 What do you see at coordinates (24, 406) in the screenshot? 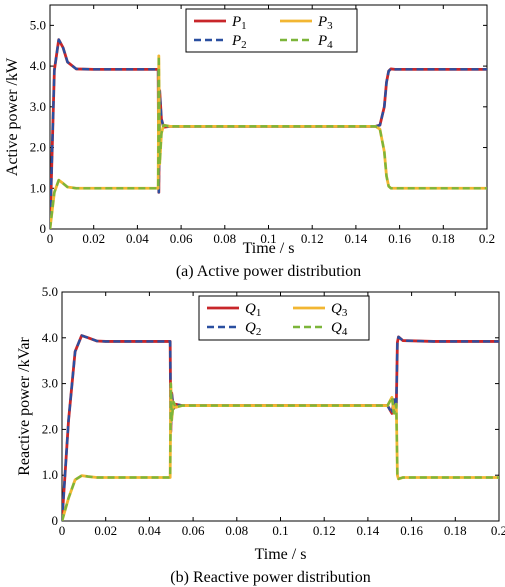
I see `y-axis-label: Reactive power /kVar` at bounding box center [24, 406].